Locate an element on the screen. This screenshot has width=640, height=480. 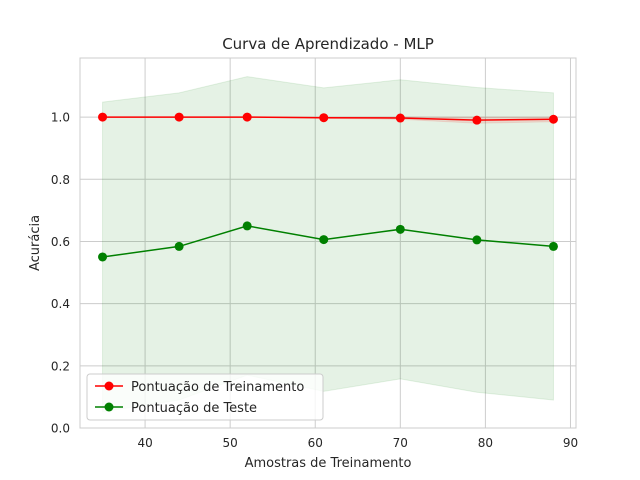
y-axis-ticks: 0.0 0.2 0.4 0.6 0.8 1.0 is located at coordinates (60, 273).